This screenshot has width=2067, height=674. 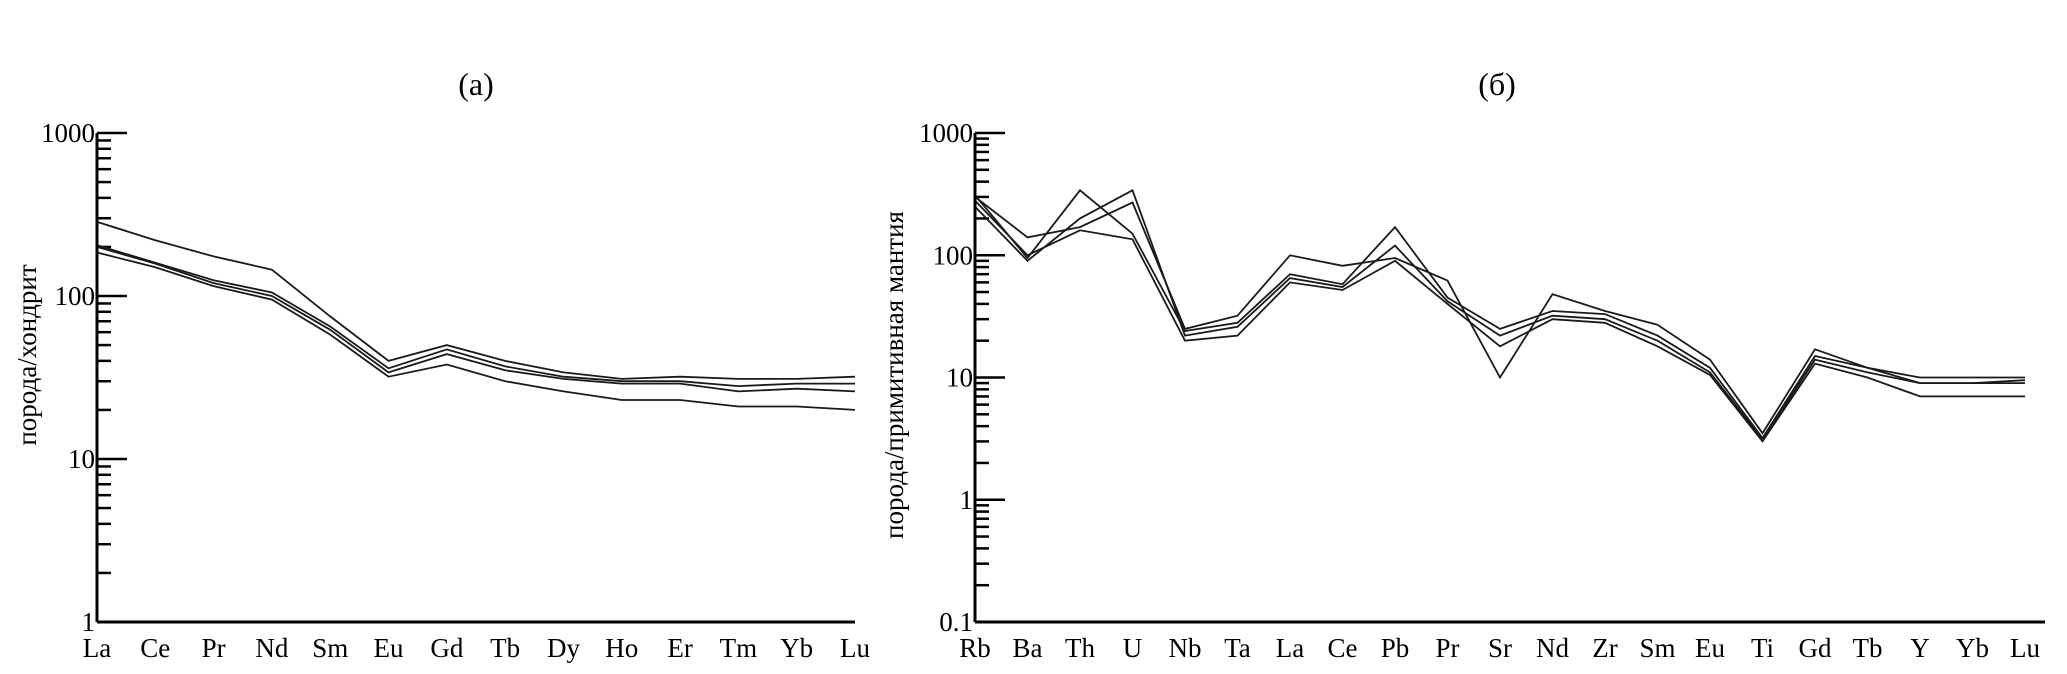 I want to click on x-tick-label-pb: Pb, so click(x=1395, y=648).